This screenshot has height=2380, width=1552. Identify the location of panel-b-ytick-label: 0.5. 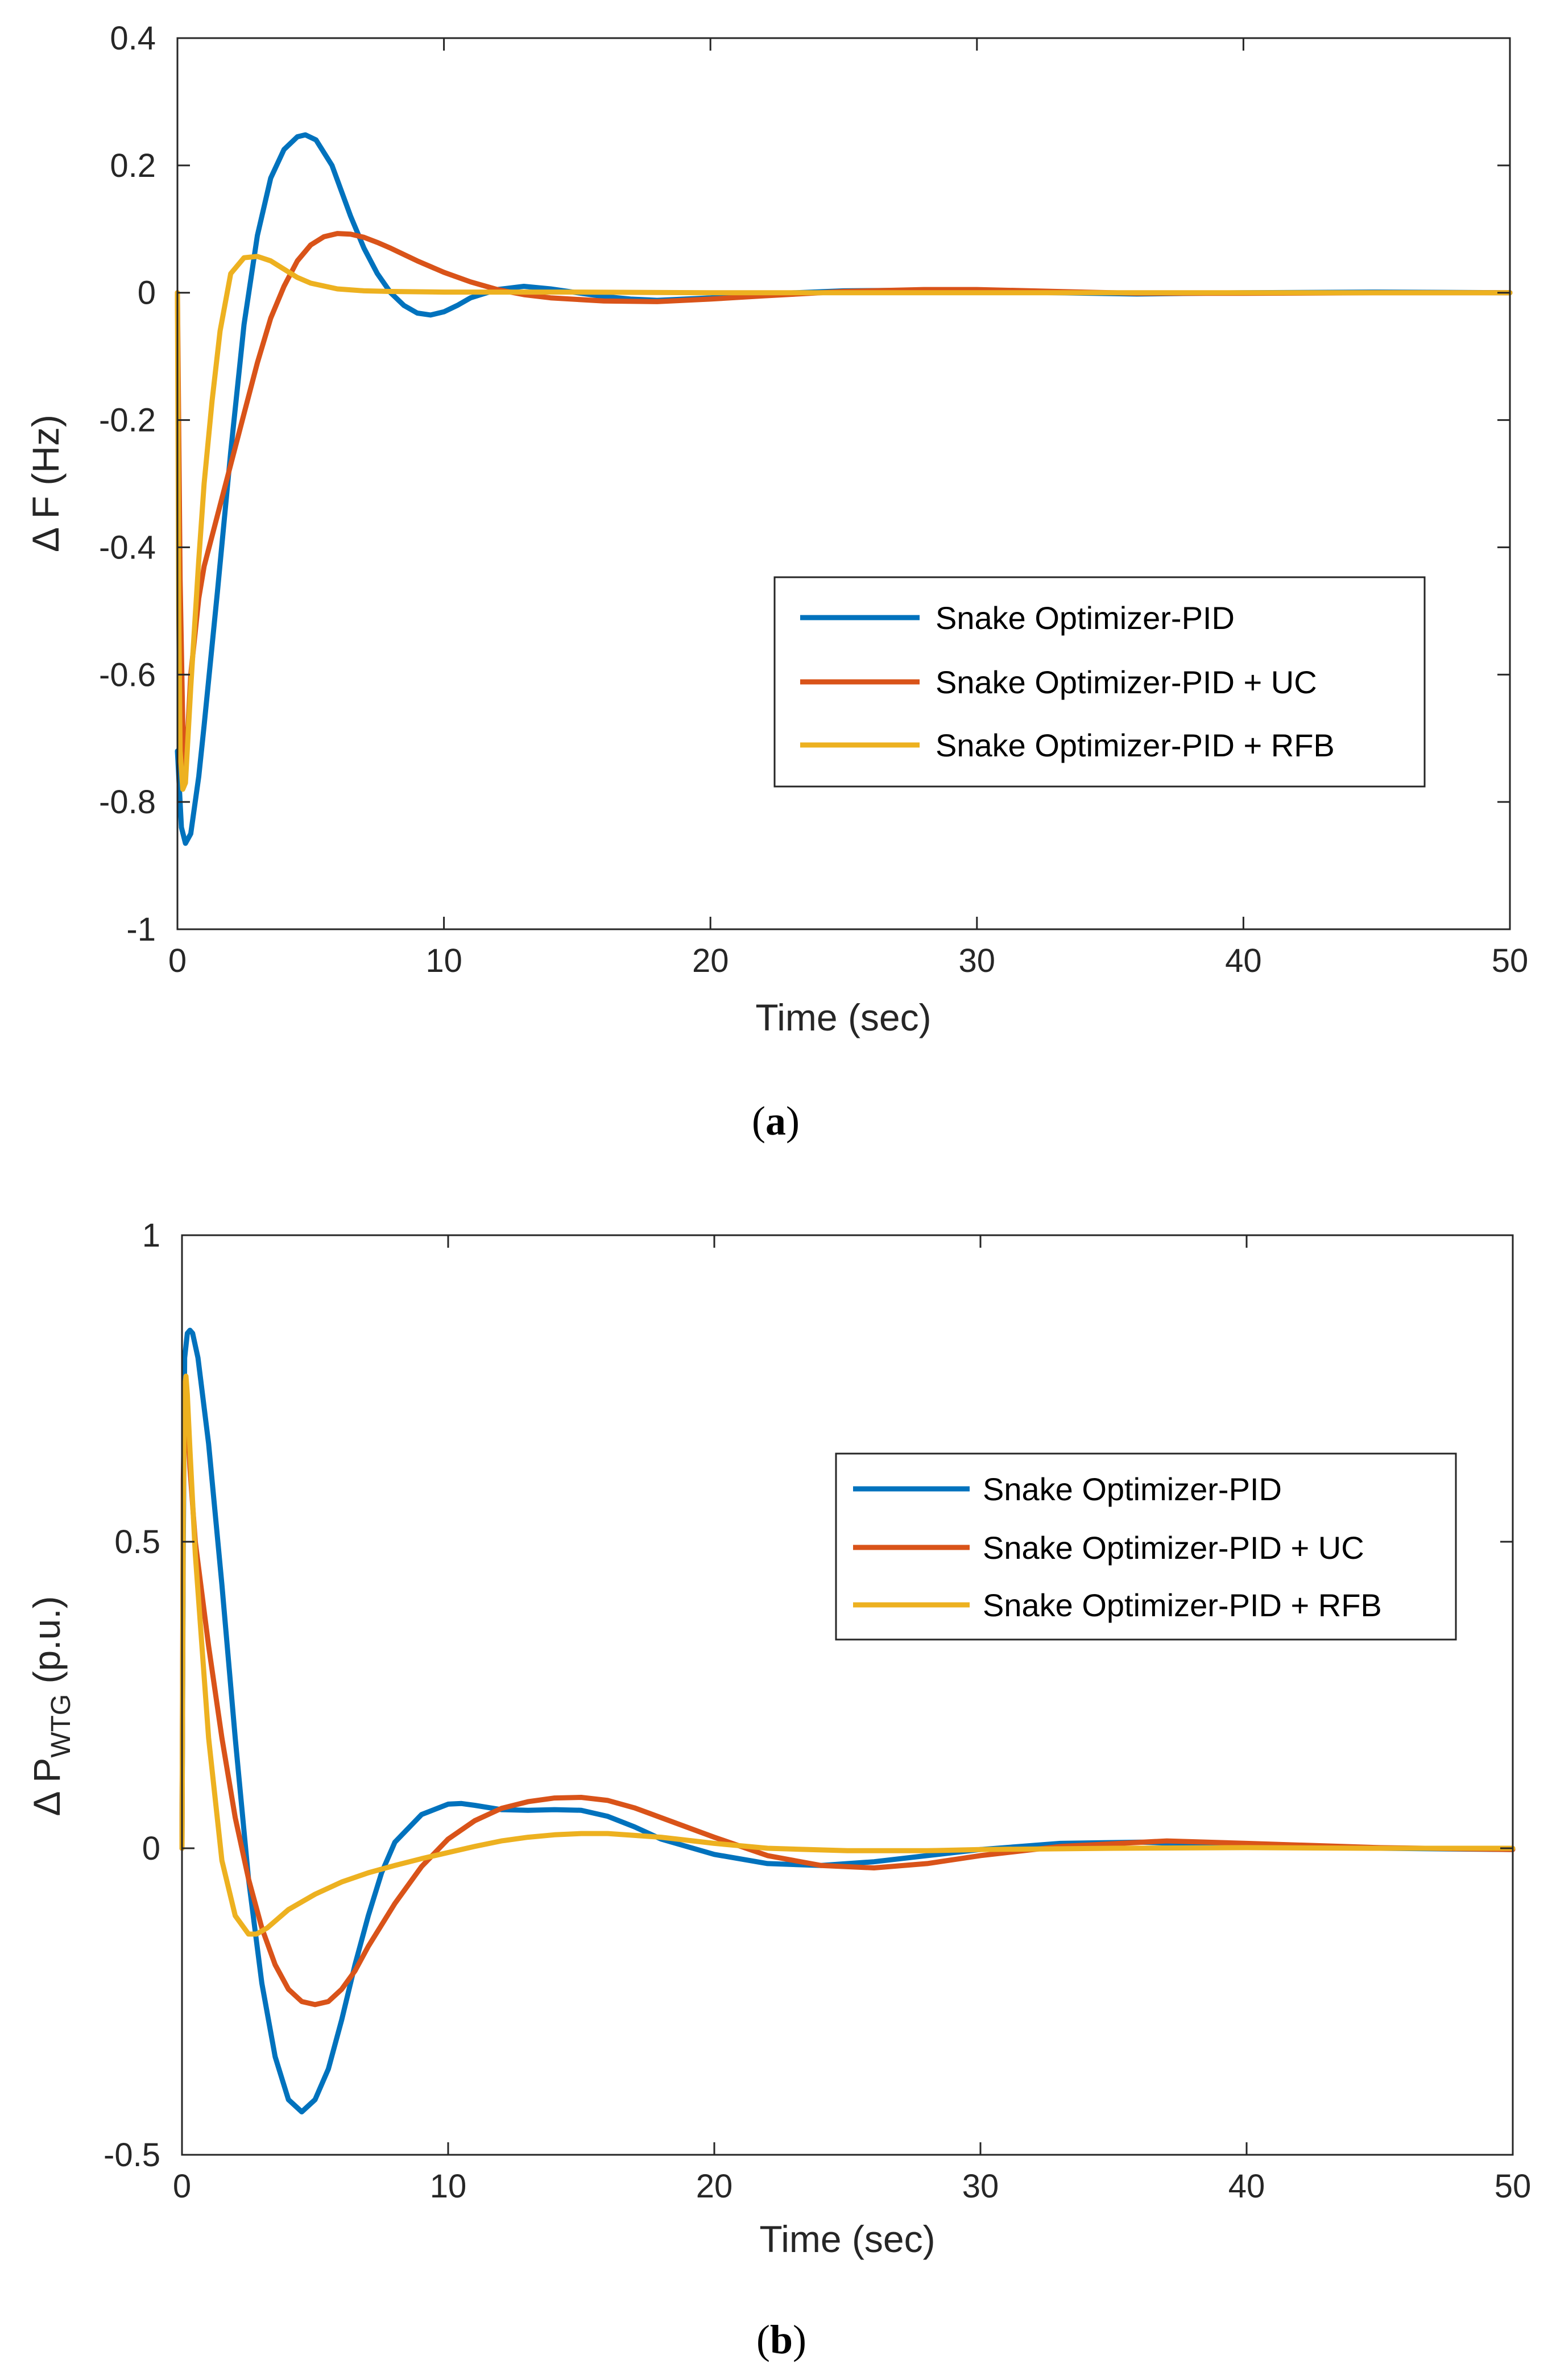
(137, 1542).